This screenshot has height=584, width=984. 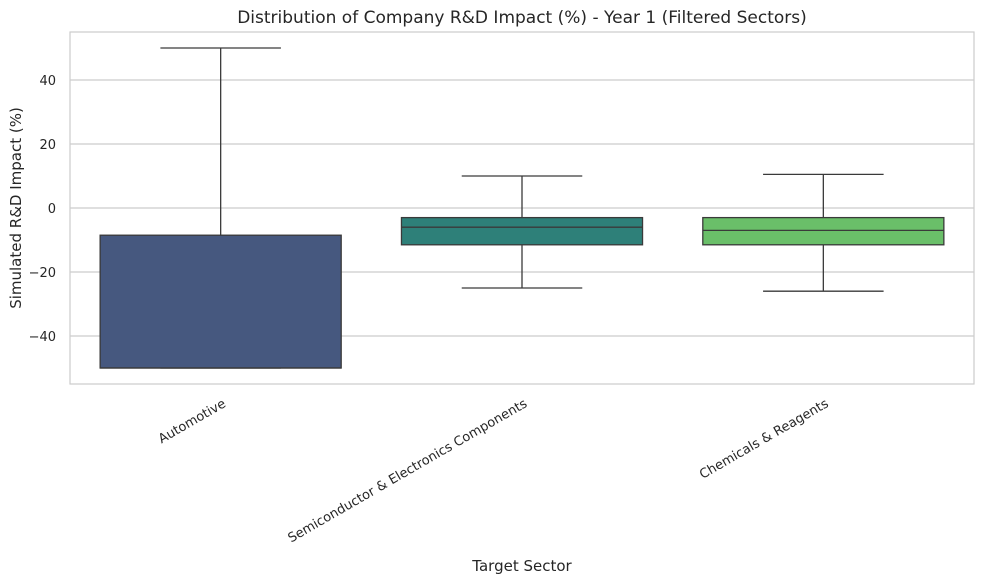 What do you see at coordinates (42, 209) in the screenshot?
I see `y-axis-ticks: −40 −20 0 20 40` at bounding box center [42, 209].